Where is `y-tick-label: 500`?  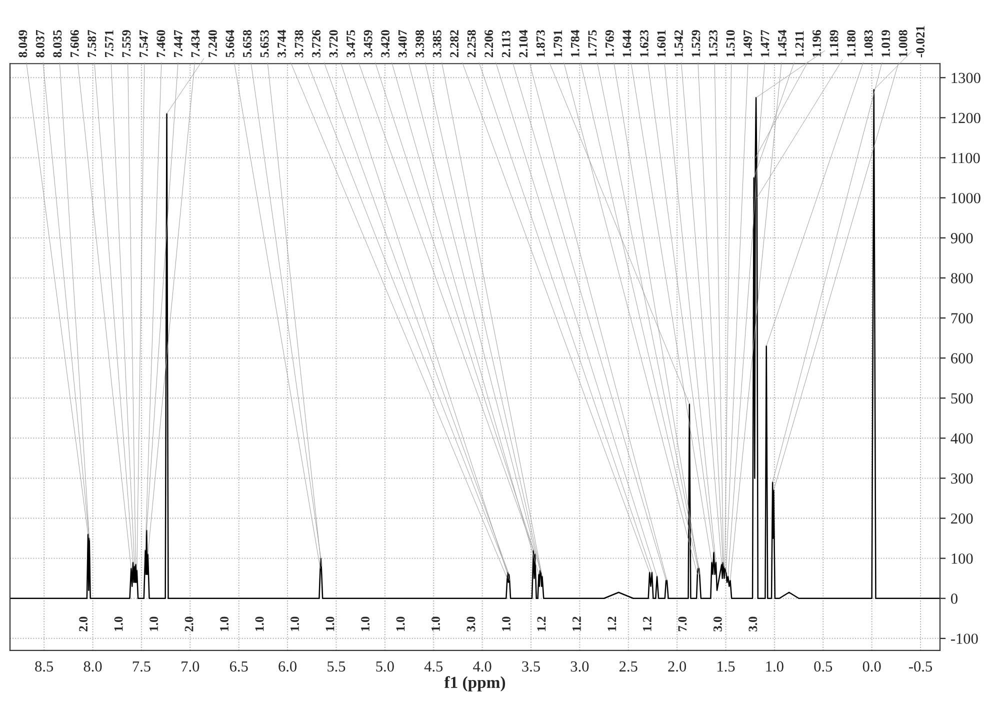
y-tick-label: 500 is located at coordinates (962, 398).